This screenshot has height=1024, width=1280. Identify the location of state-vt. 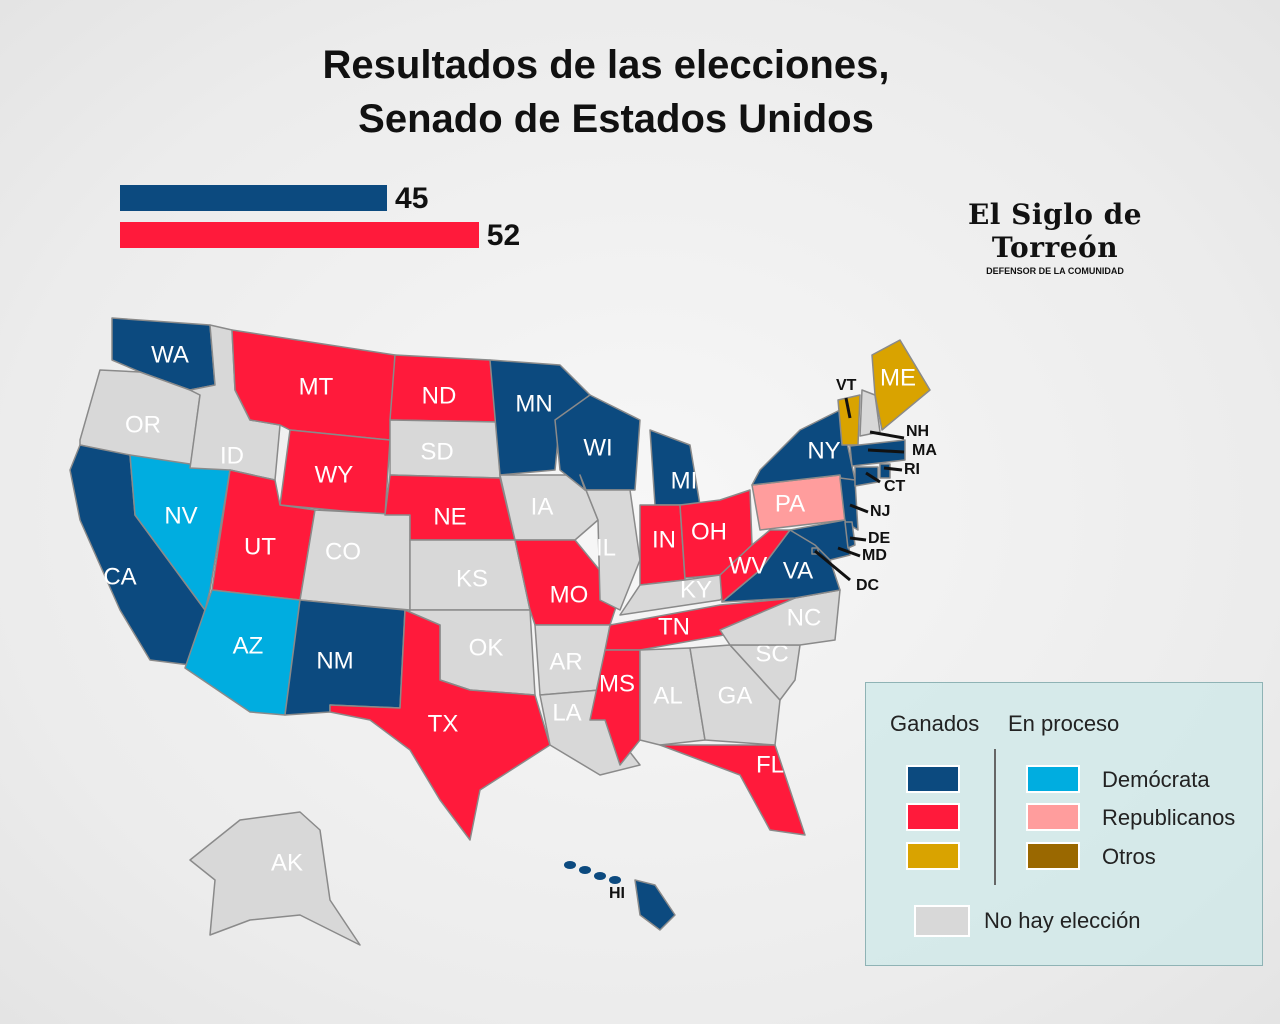
(849, 420).